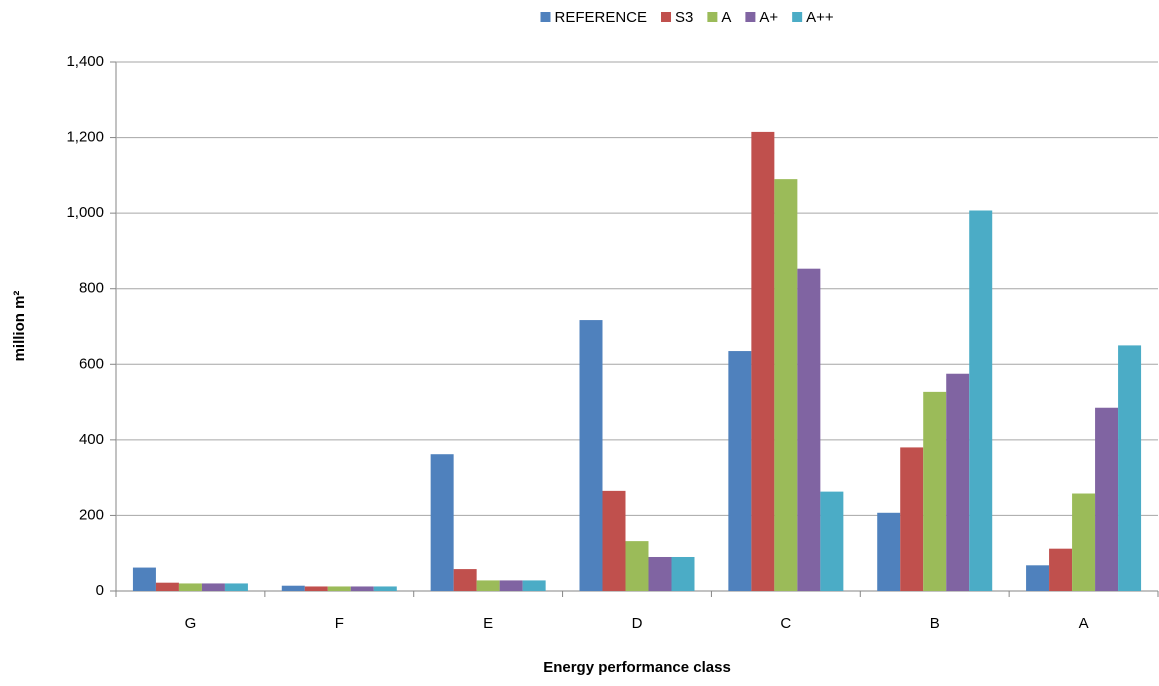 Image resolution: width=1159 pixels, height=686 pixels. What do you see at coordinates (1084, 623) in the screenshot?
I see `x-tick-label: A` at bounding box center [1084, 623].